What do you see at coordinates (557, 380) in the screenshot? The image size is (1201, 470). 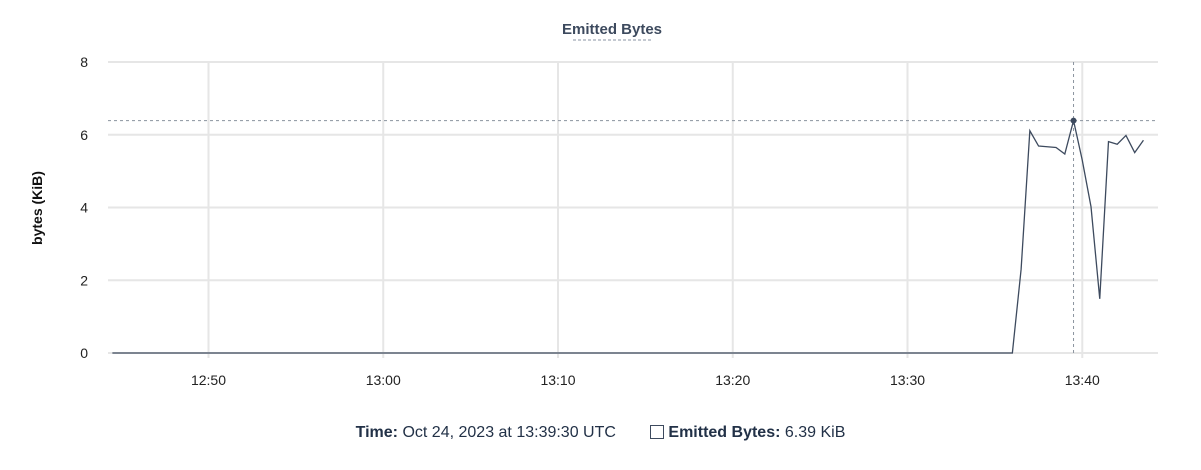 I see `x-tick-label: 13:10` at bounding box center [557, 380].